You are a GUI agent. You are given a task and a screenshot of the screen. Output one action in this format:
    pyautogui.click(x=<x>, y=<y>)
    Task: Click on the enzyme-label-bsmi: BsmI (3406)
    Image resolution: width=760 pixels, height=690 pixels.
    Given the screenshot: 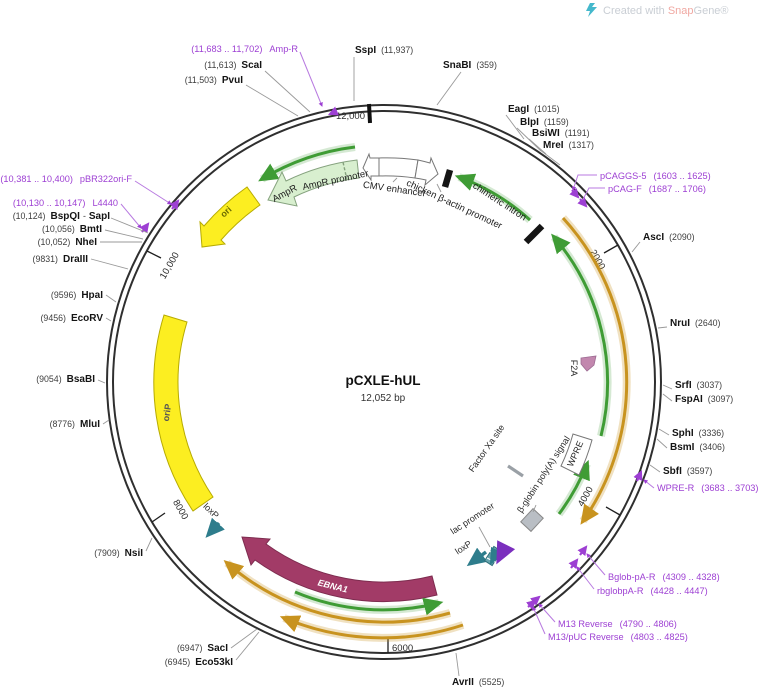 What is the action you would take?
    pyautogui.click(x=697, y=447)
    